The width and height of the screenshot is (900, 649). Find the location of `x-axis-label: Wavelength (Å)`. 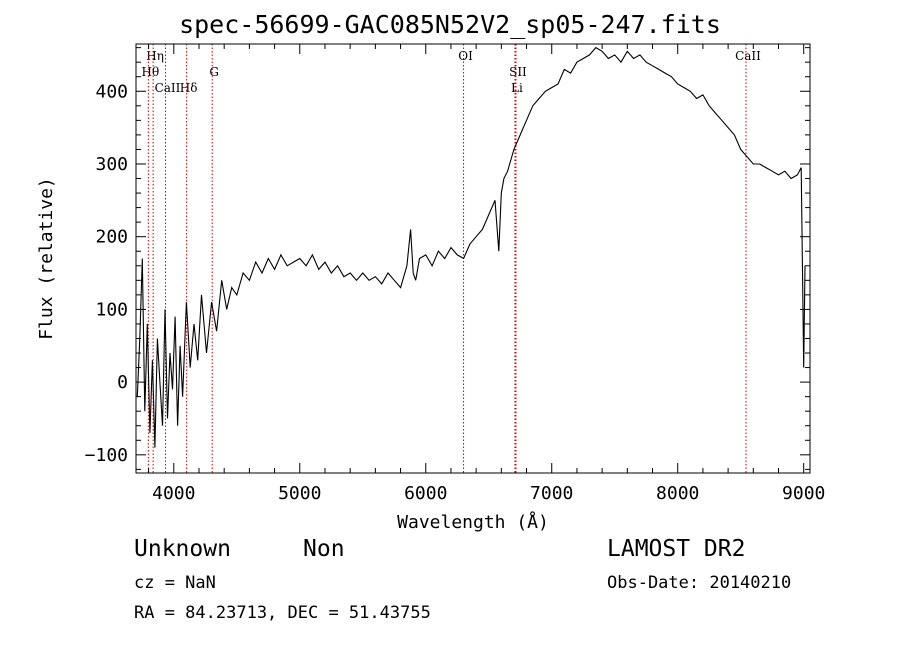

x-axis-label: Wavelength (Å) is located at coordinates (473, 522).